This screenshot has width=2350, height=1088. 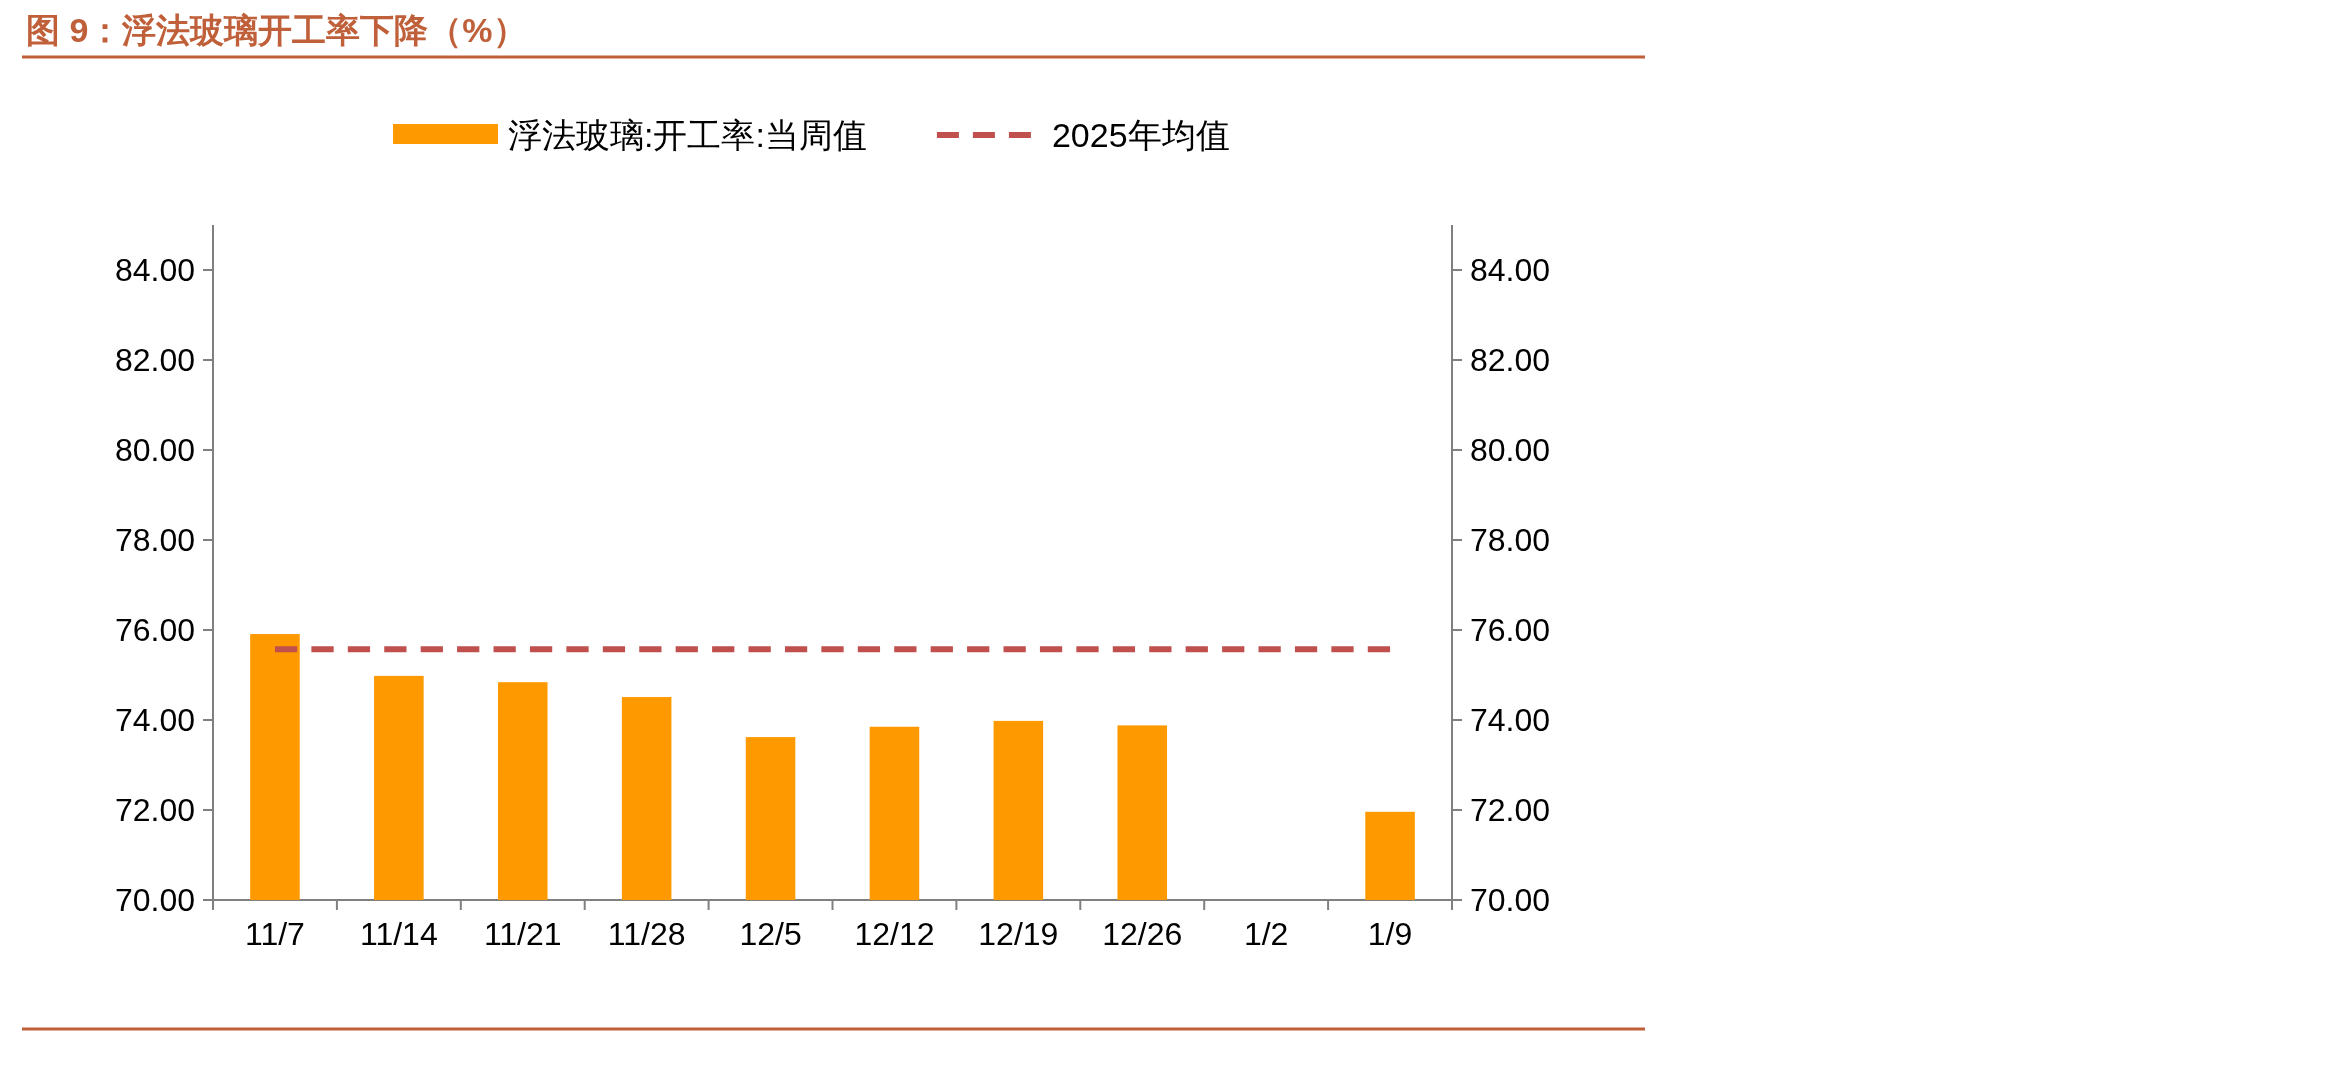 What do you see at coordinates (154, 360) in the screenshot?
I see `y-tick-label: 82.00` at bounding box center [154, 360].